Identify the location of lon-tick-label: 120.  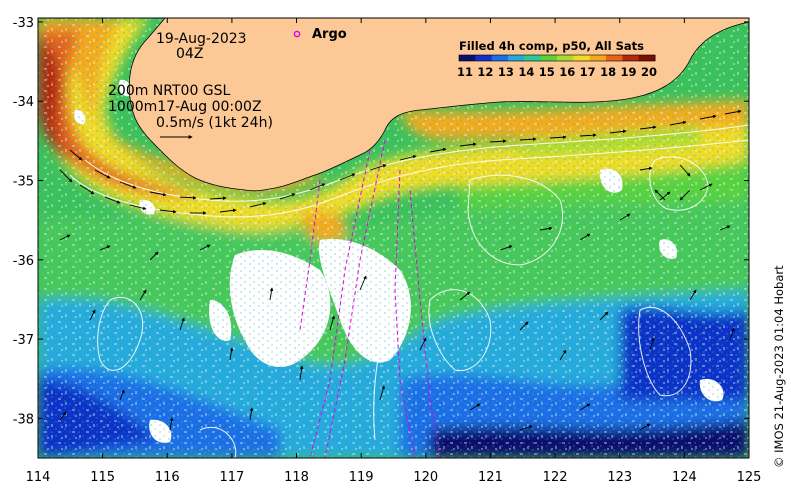
(425, 477).